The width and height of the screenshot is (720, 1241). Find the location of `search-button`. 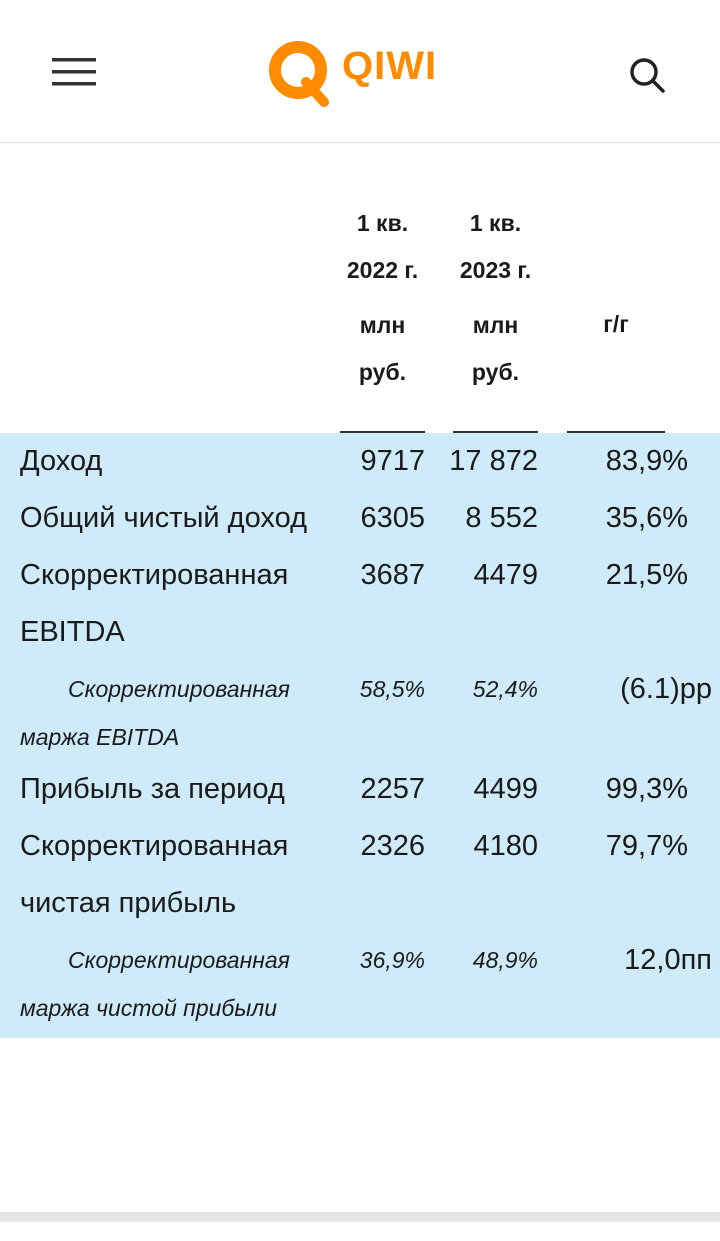

search-button is located at coordinates (648, 76).